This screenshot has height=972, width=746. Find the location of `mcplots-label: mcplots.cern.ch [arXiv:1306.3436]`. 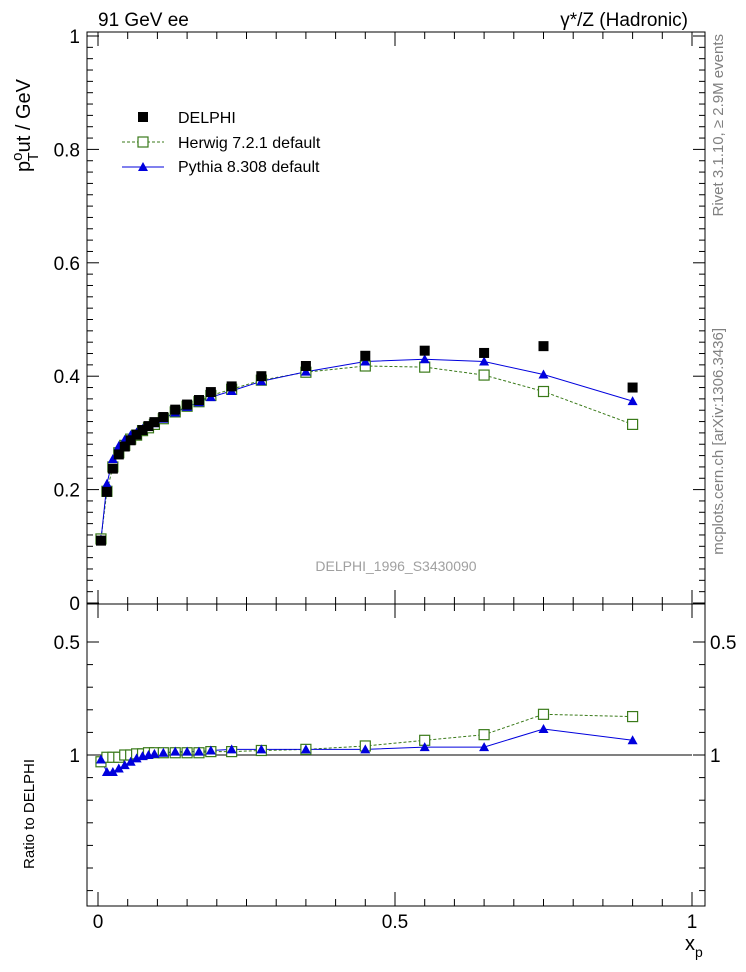

mcplots-label: mcplots.cern.ch [arXiv:1306.3436] is located at coordinates (718, 441).